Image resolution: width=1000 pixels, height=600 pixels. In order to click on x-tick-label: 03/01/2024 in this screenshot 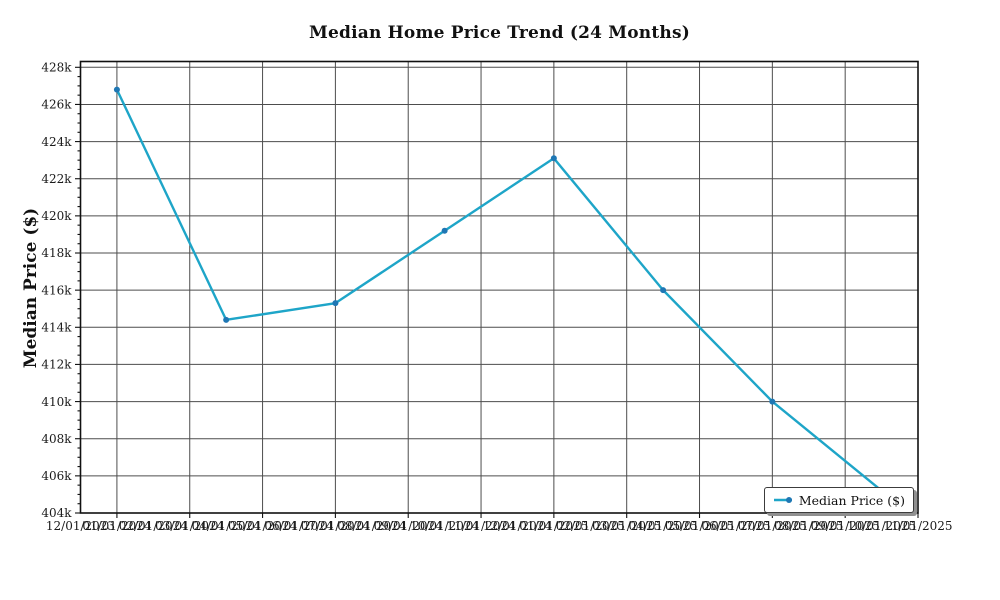, I will do `click(190, 526)`.